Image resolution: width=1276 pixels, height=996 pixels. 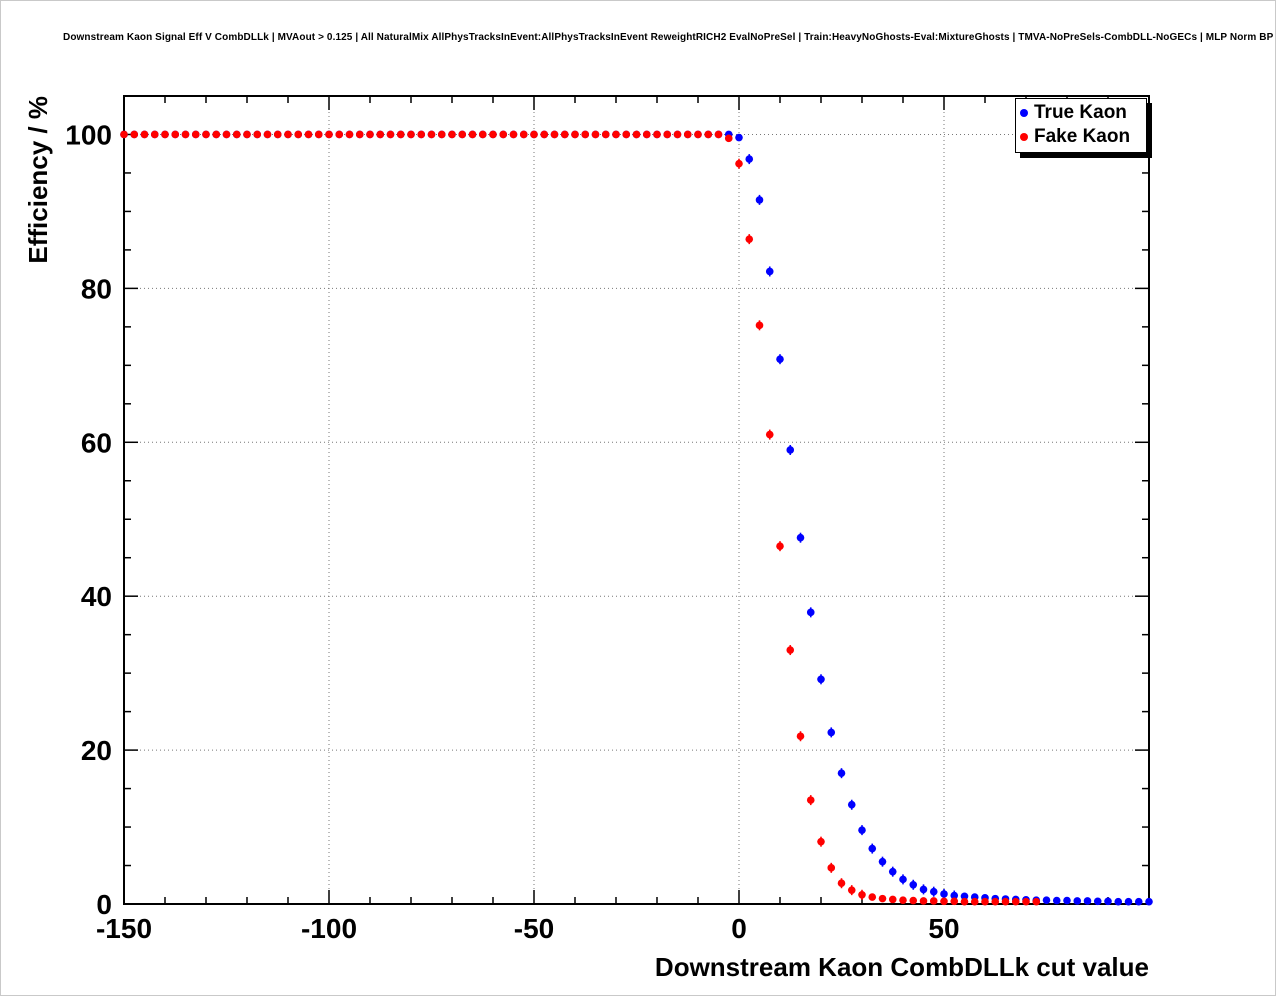 What do you see at coordinates (96, 750) in the screenshot?
I see `svg-text: 20` at bounding box center [96, 750].